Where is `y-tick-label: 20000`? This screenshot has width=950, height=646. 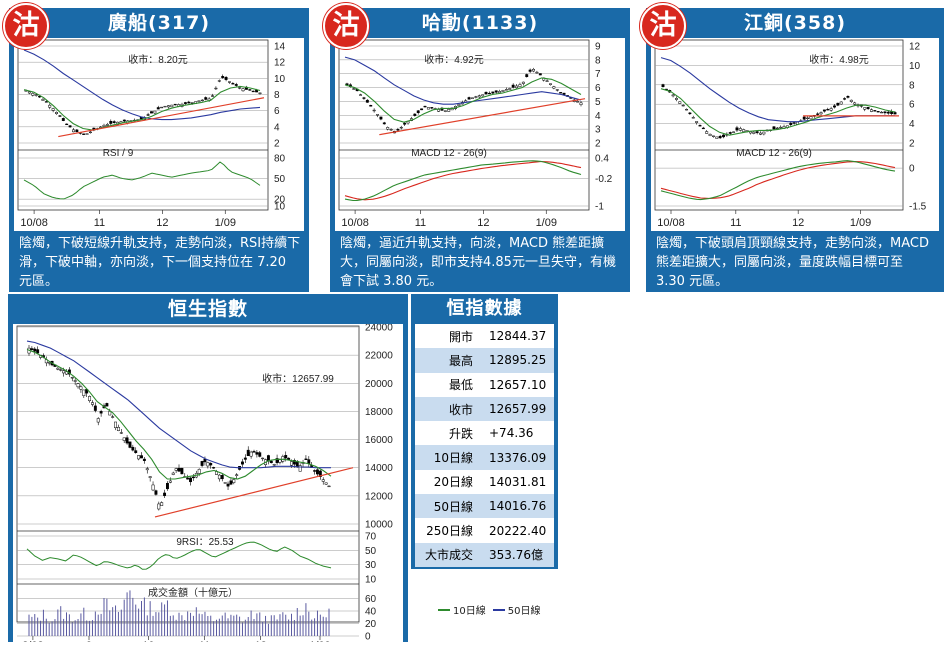
y-tick-label: 20000 is located at coordinates (379, 384).